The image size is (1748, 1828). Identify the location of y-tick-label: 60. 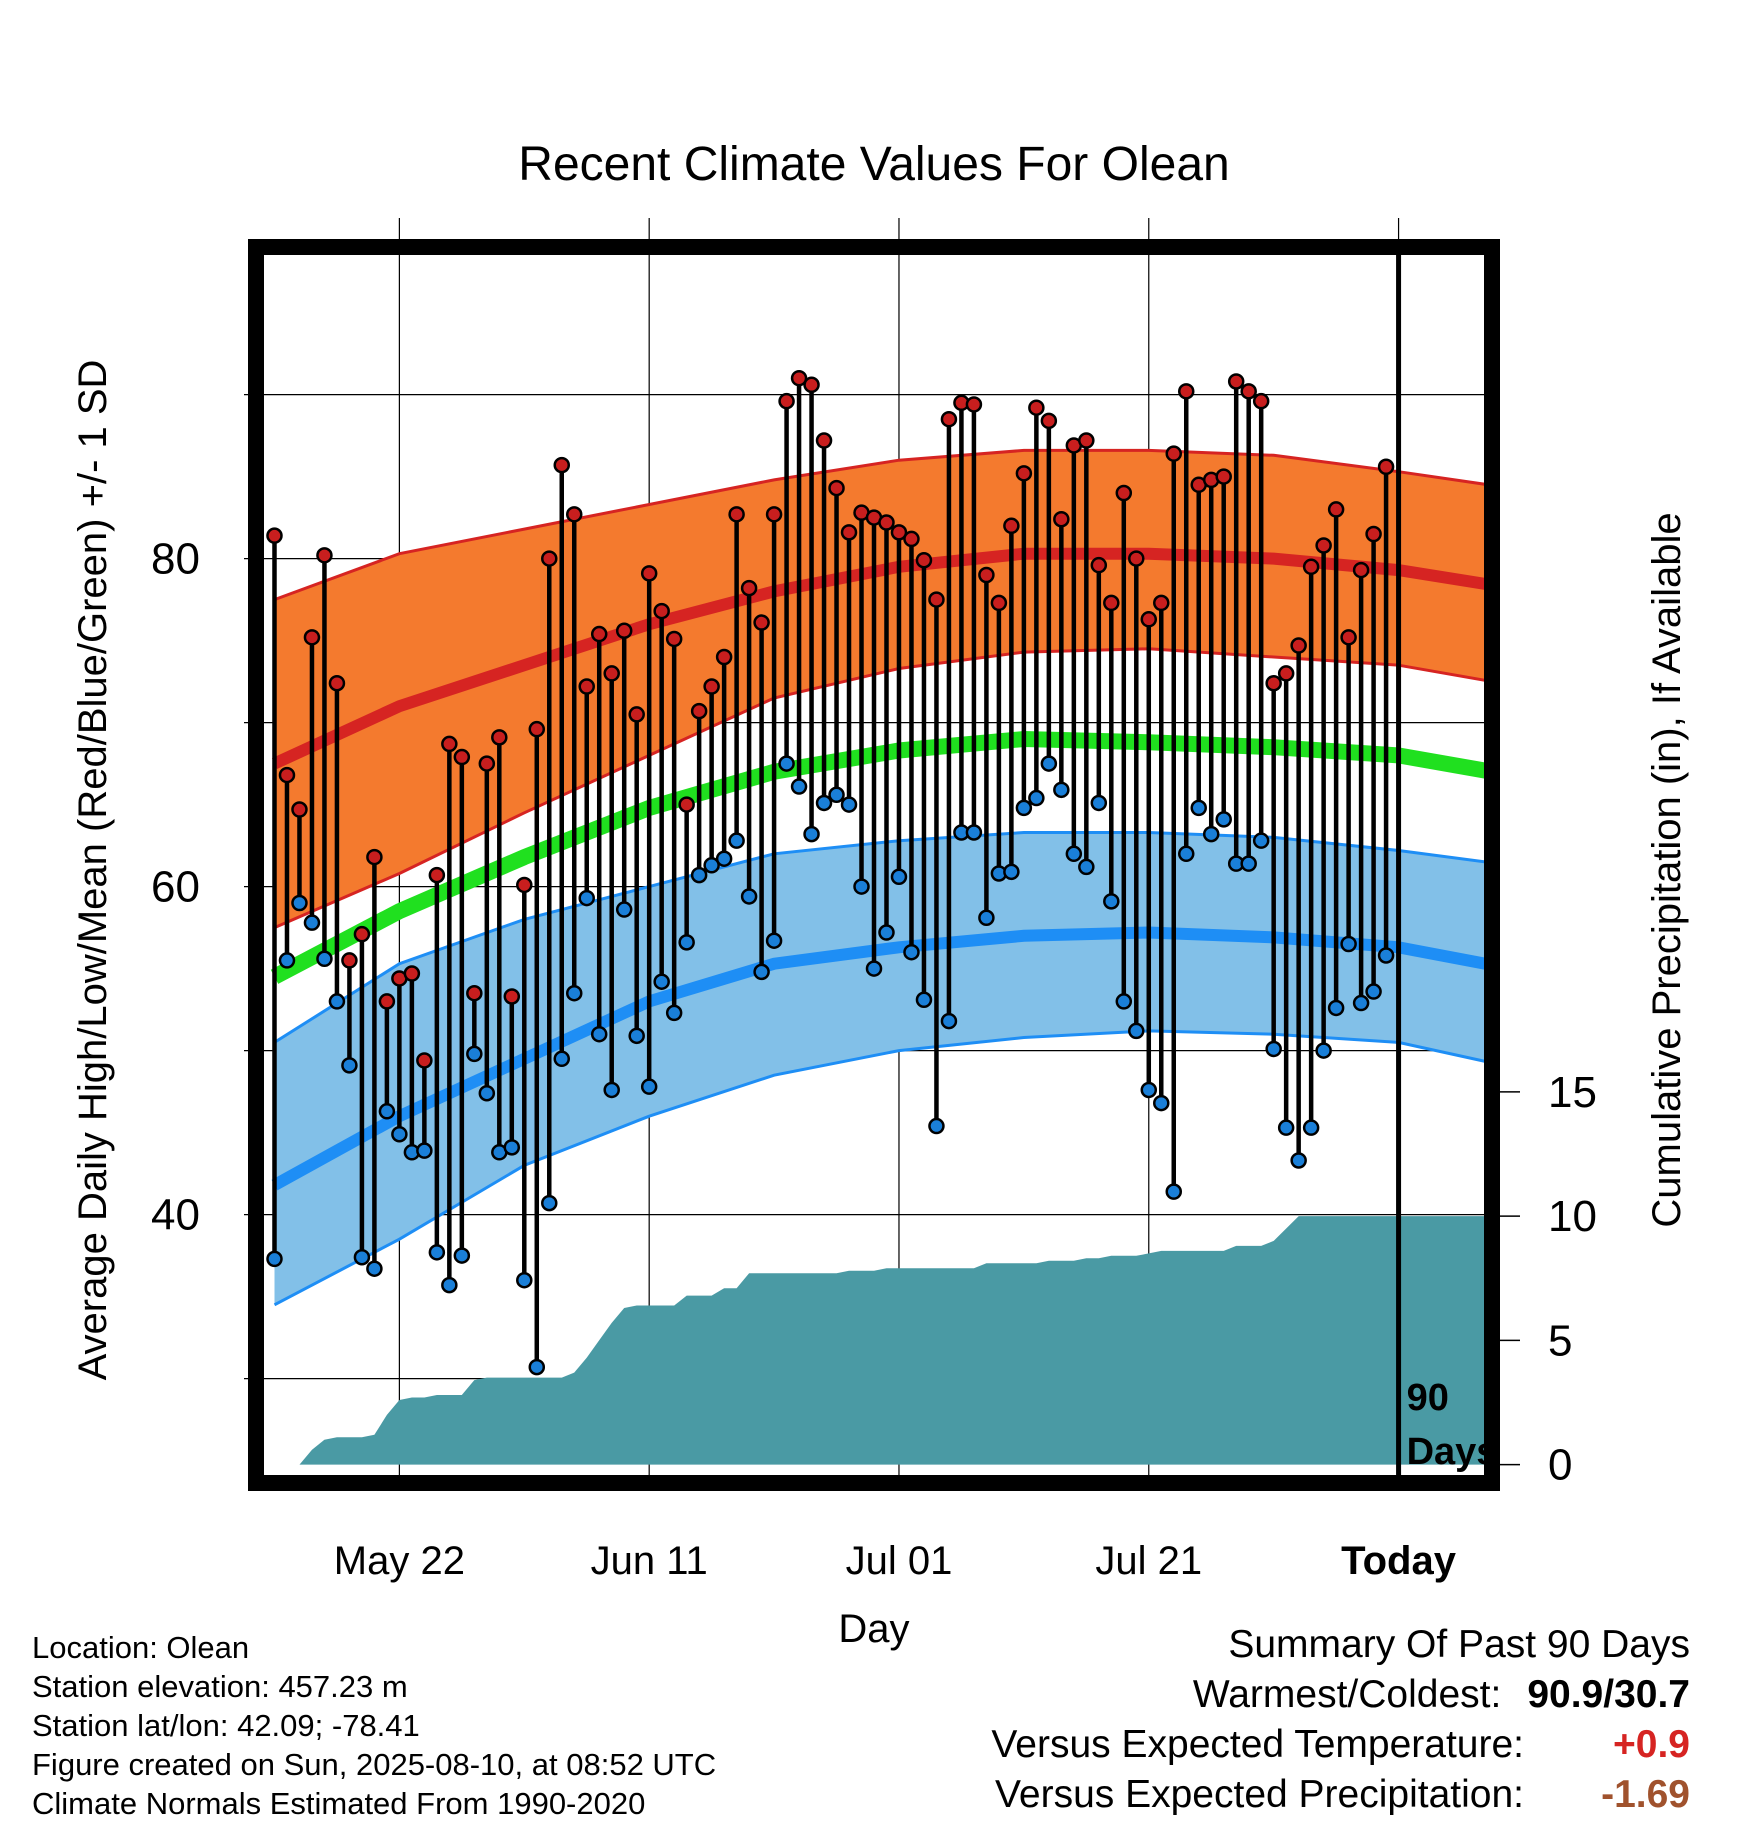
(175, 887).